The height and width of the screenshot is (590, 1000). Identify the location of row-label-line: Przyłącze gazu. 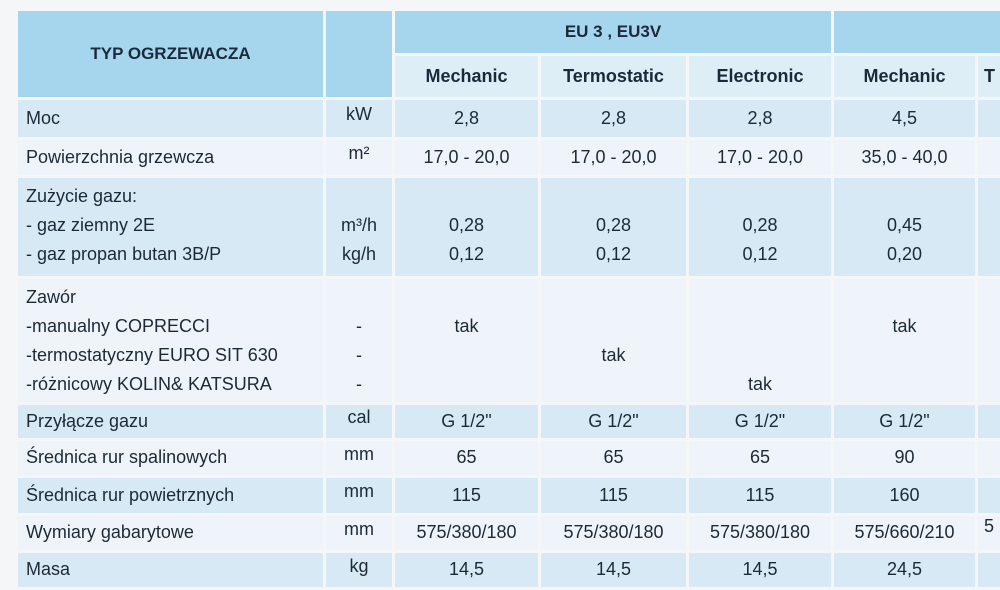
(87, 420).